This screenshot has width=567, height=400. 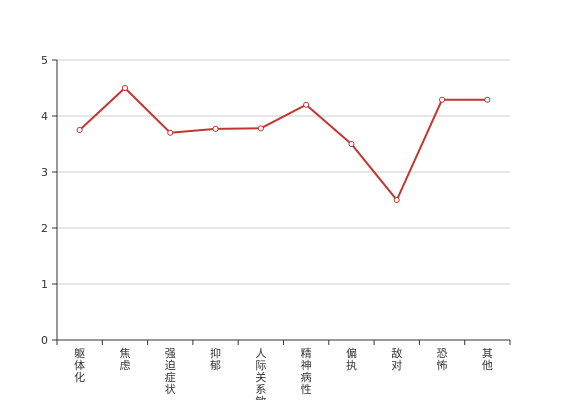 I want to click on x-tick-label: 焦虑, so click(x=124, y=359).